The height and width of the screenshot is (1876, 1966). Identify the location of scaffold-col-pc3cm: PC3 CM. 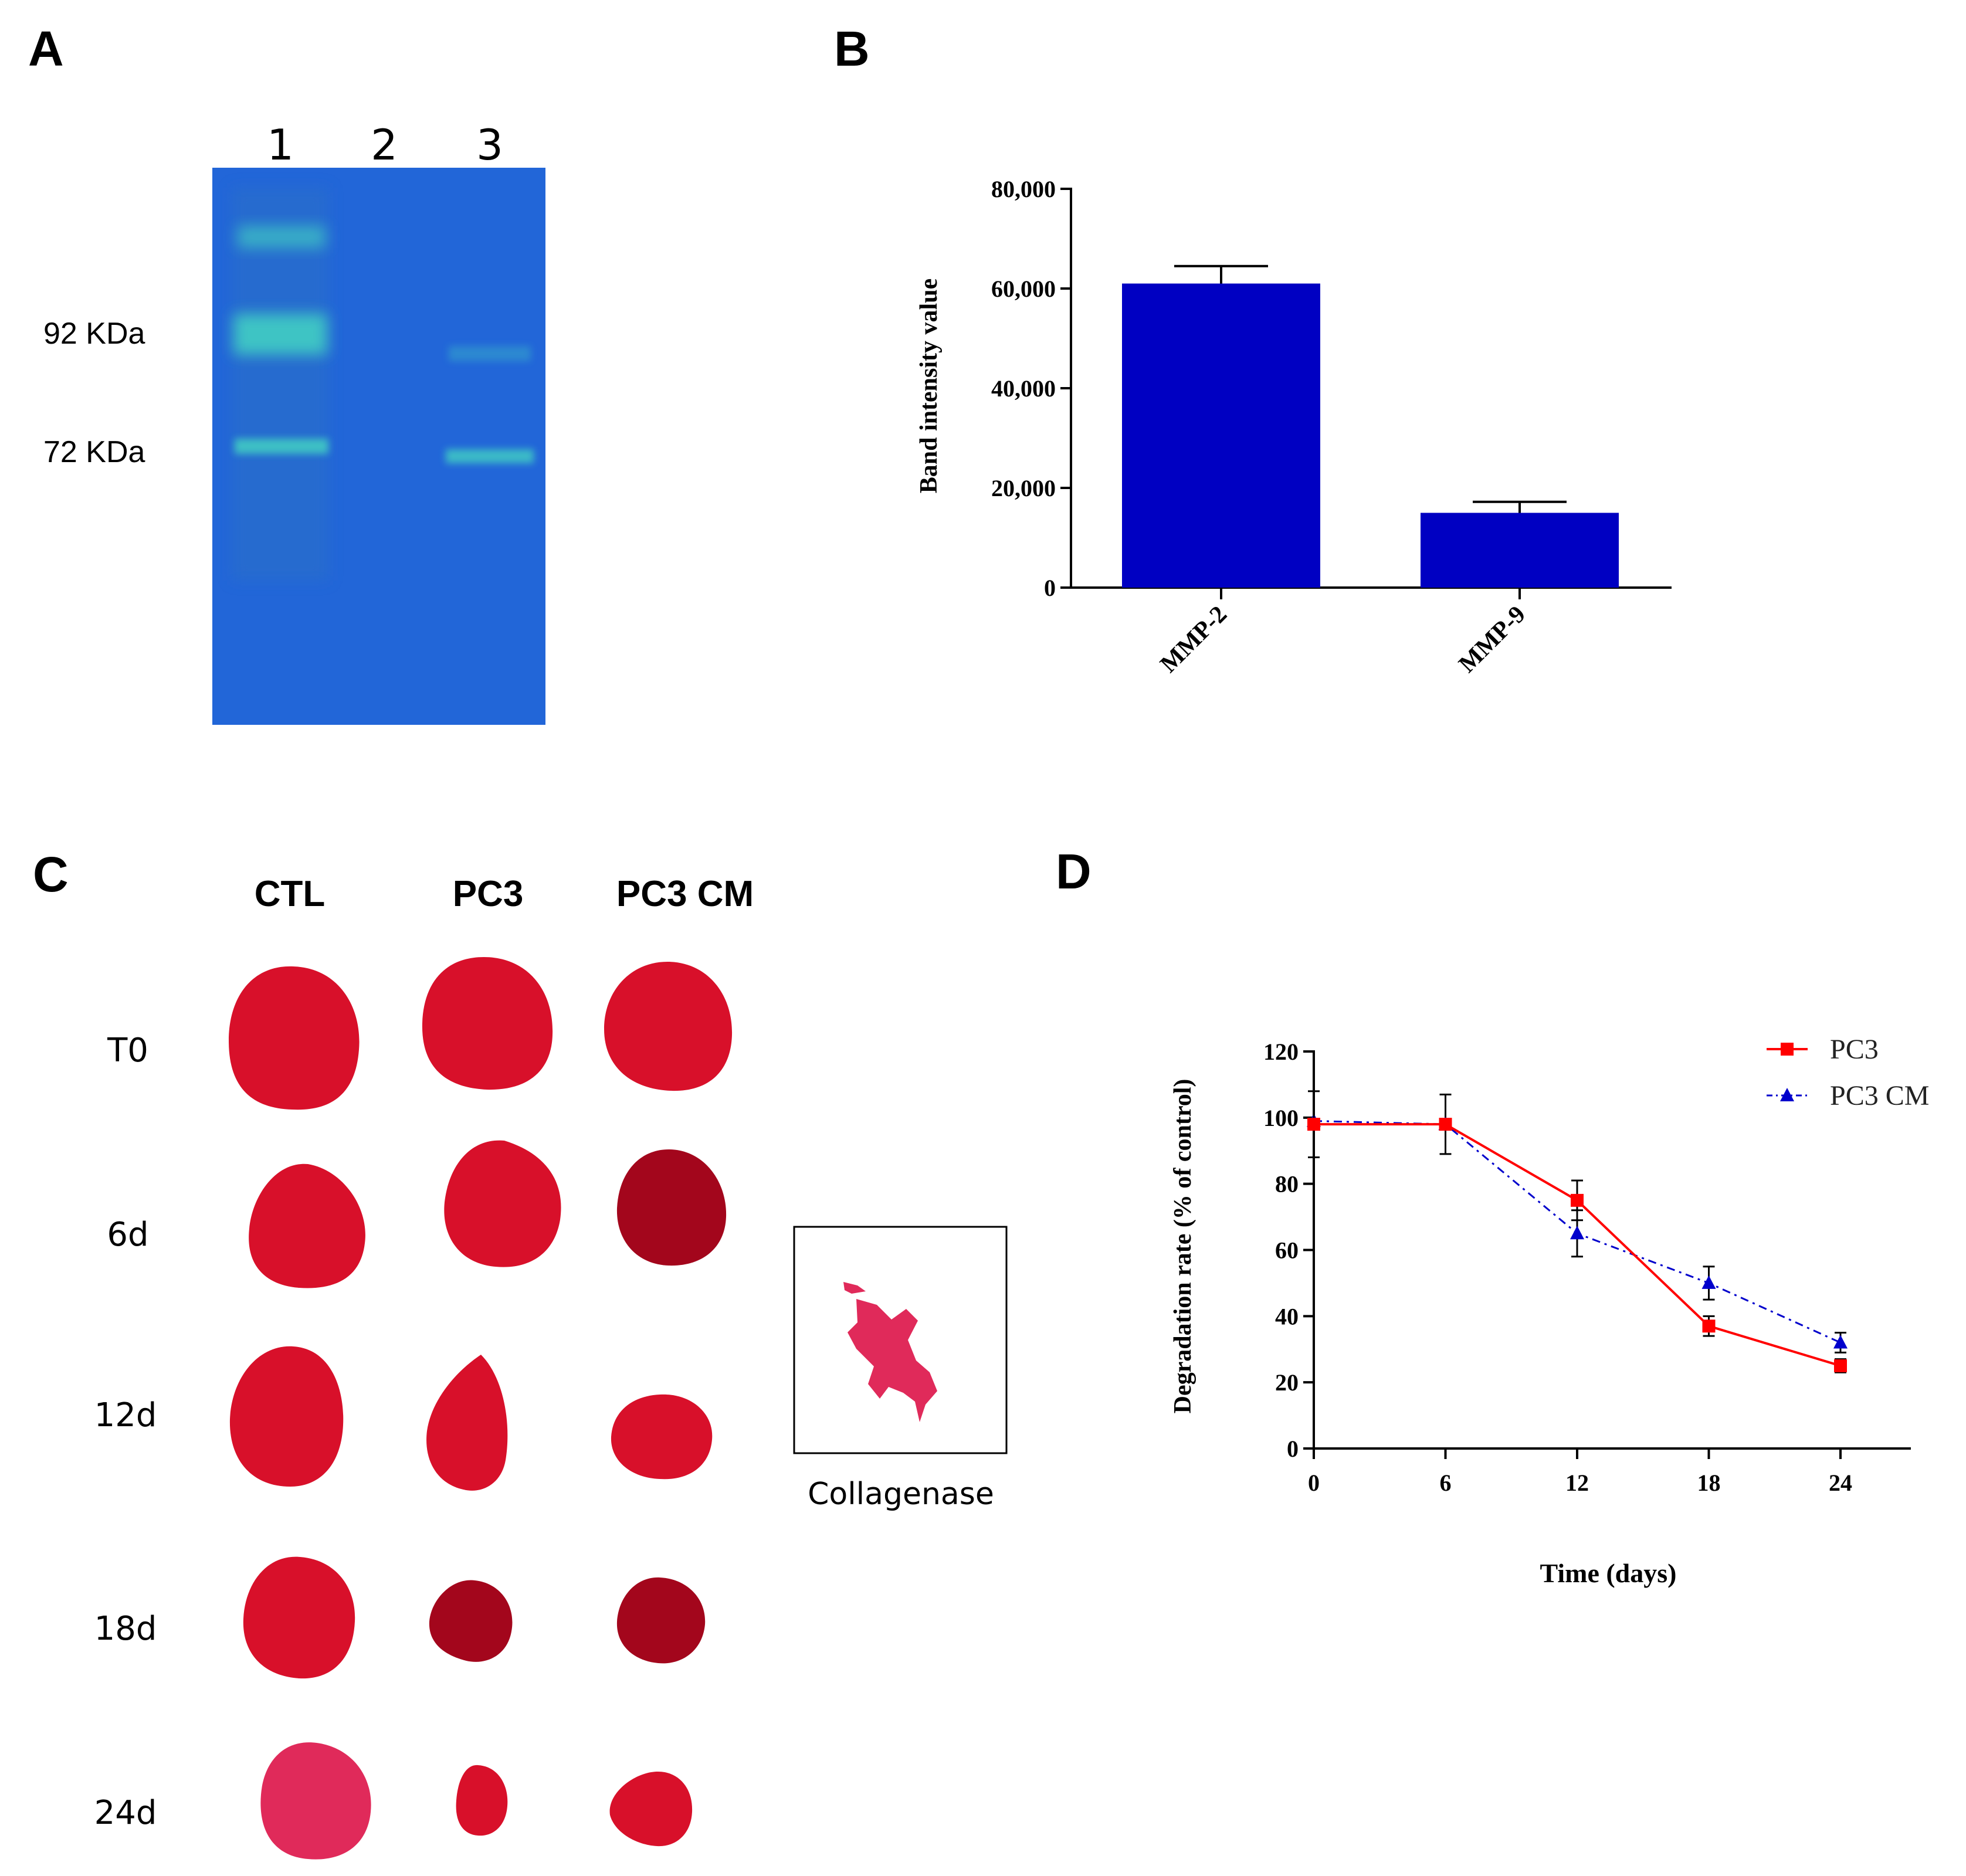
(685, 894).